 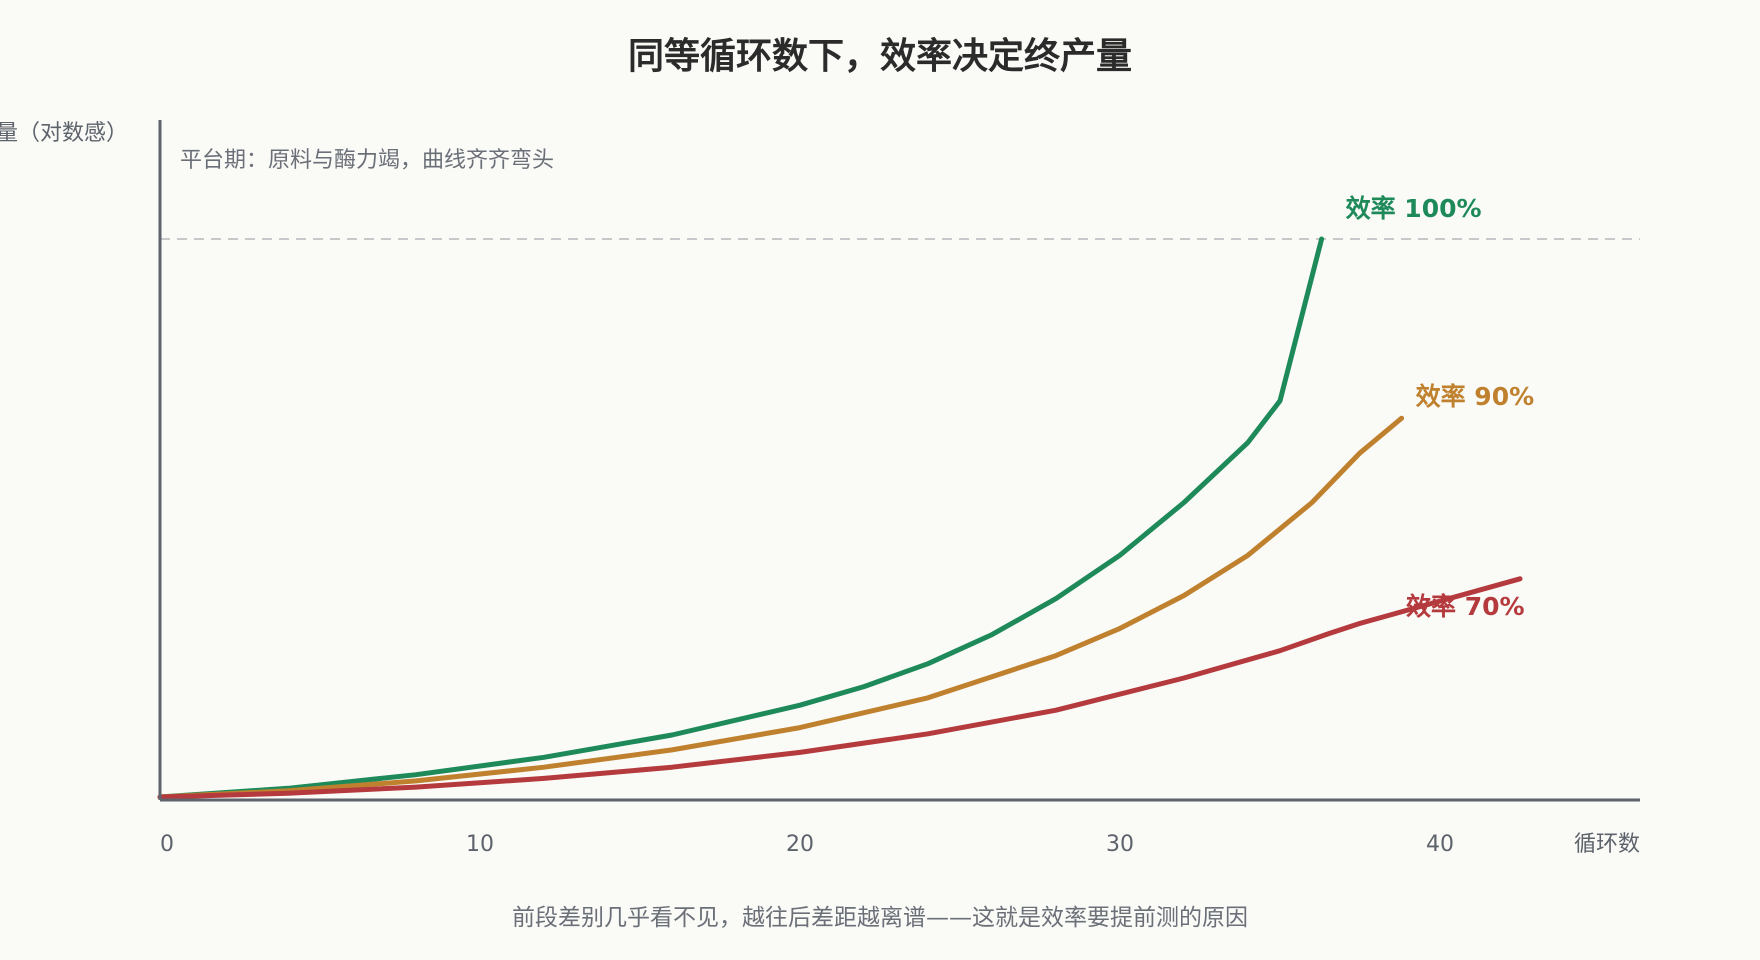 I want to click on y-axis-label: 产量（对数感）, so click(x=64, y=133).